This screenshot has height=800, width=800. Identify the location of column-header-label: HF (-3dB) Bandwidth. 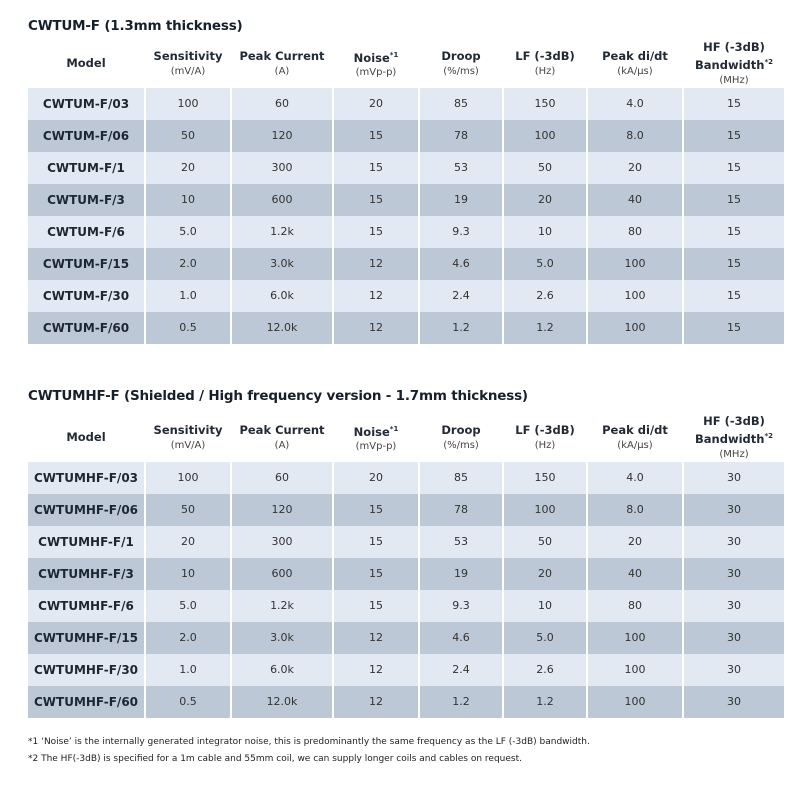
(730, 430).